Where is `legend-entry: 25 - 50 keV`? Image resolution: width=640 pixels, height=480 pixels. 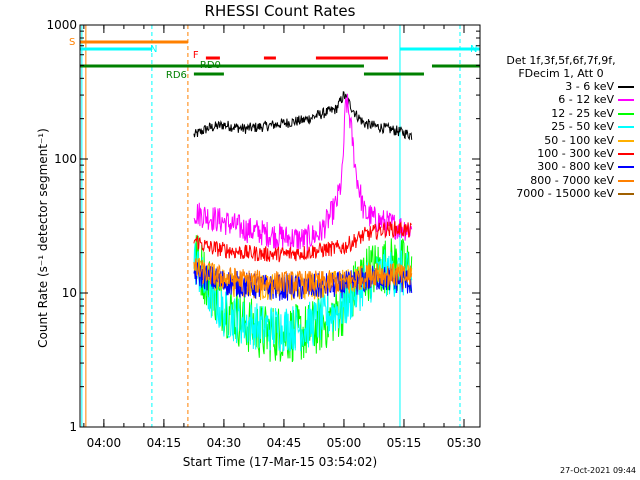 legend-entry: 25 - 50 keV is located at coordinates (575, 126).